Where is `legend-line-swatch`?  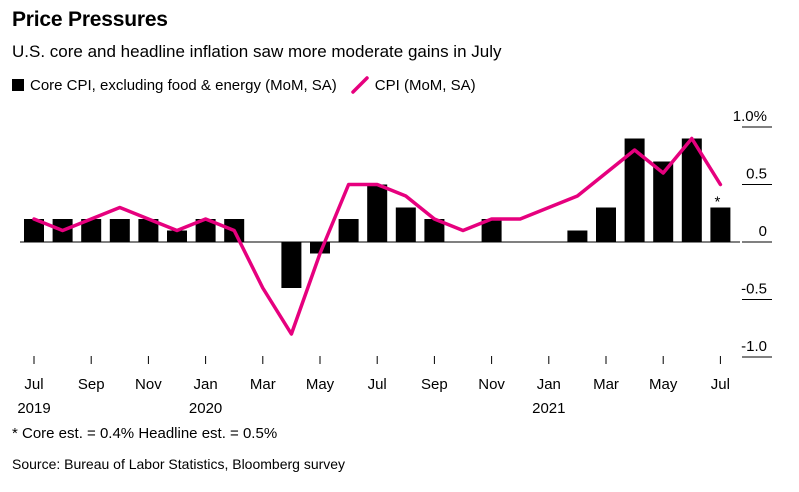 legend-line-swatch is located at coordinates (360, 85).